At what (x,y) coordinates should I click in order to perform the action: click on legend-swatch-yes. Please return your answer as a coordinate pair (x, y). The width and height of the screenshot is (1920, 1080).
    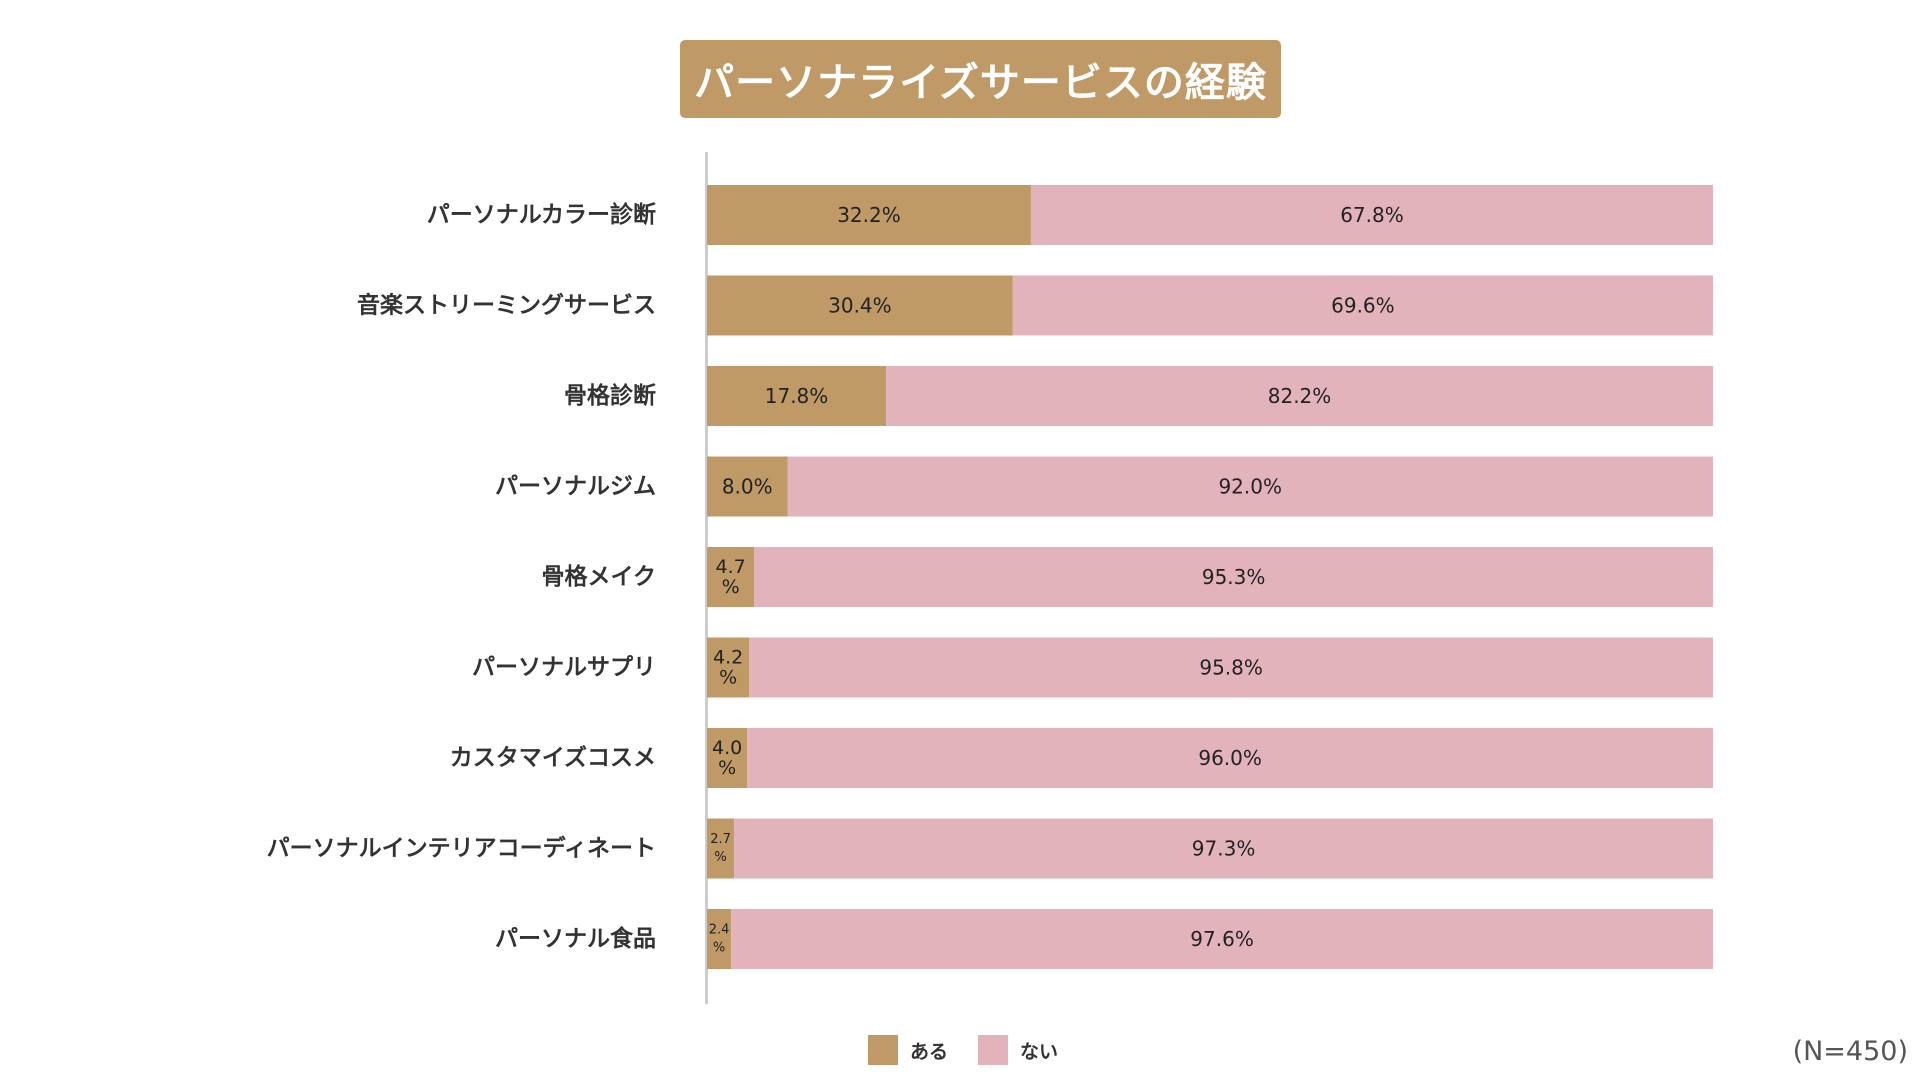
    Looking at the image, I should click on (883, 1050).